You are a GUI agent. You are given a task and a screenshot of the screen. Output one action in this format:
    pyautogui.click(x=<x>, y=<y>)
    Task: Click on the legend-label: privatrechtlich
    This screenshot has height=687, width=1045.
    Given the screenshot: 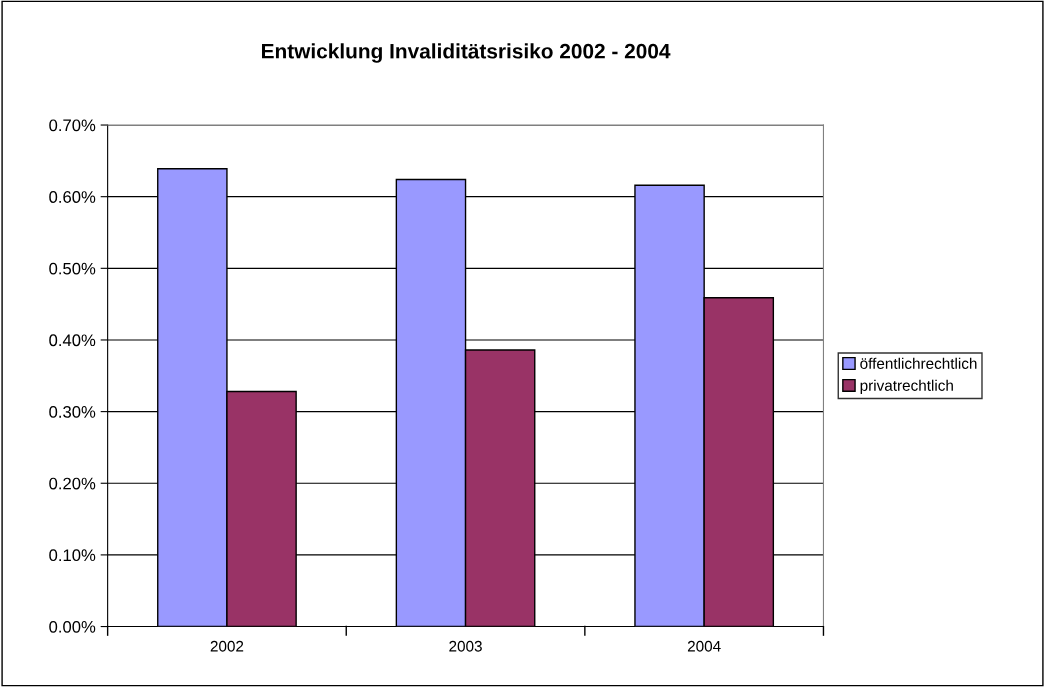 What is the action you would take?
    pyautogui.click(x=906, y=386)
    